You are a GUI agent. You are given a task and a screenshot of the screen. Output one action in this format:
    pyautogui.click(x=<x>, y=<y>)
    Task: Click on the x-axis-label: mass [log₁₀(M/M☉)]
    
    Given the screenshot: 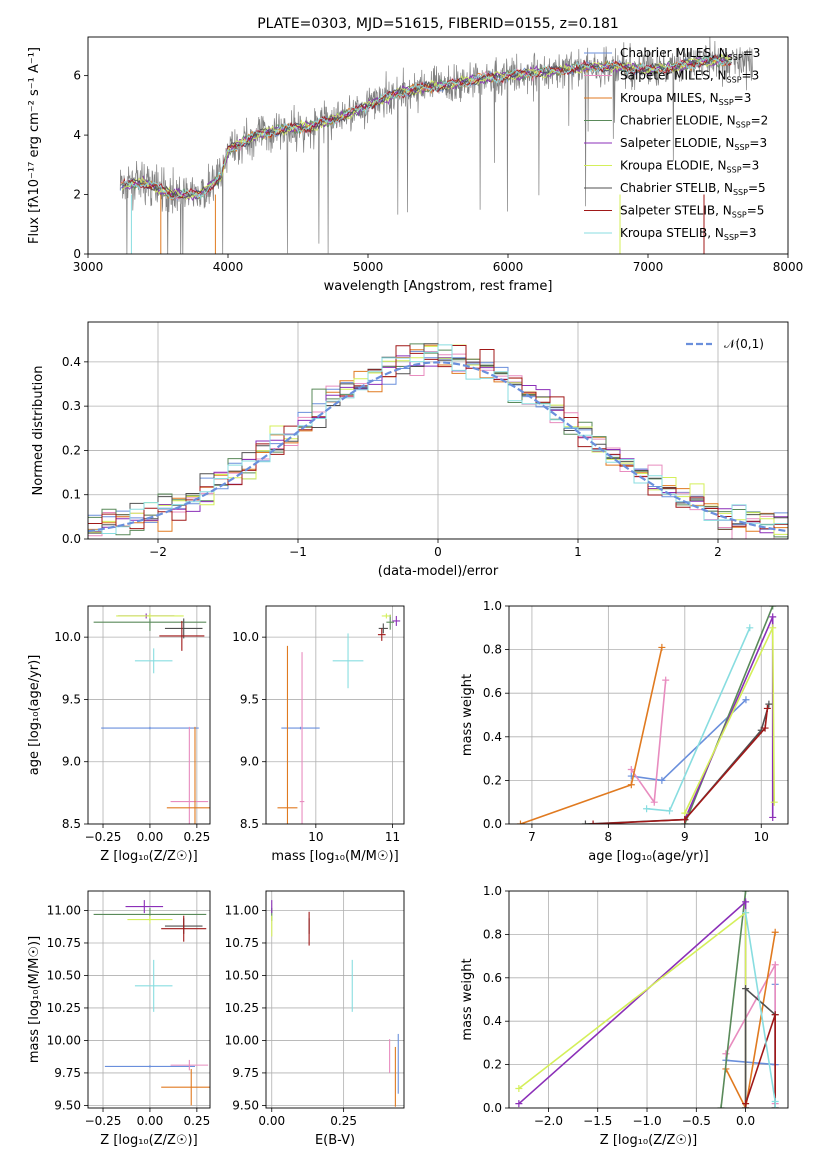 What is the action you would take?
    pyautogui.click(x=334, y=856)
    